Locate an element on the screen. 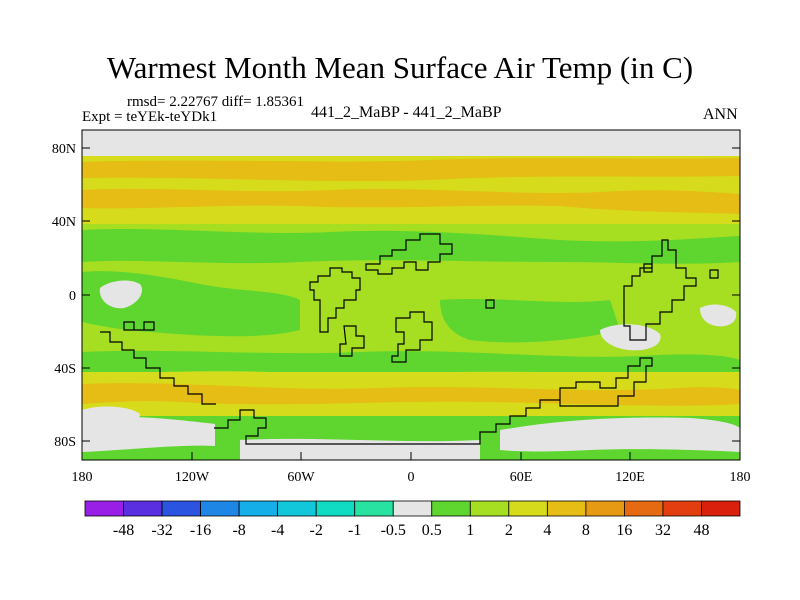  y-tick-labels: 80N 40N 0 40S 80S is located at coordinates (64, 296).